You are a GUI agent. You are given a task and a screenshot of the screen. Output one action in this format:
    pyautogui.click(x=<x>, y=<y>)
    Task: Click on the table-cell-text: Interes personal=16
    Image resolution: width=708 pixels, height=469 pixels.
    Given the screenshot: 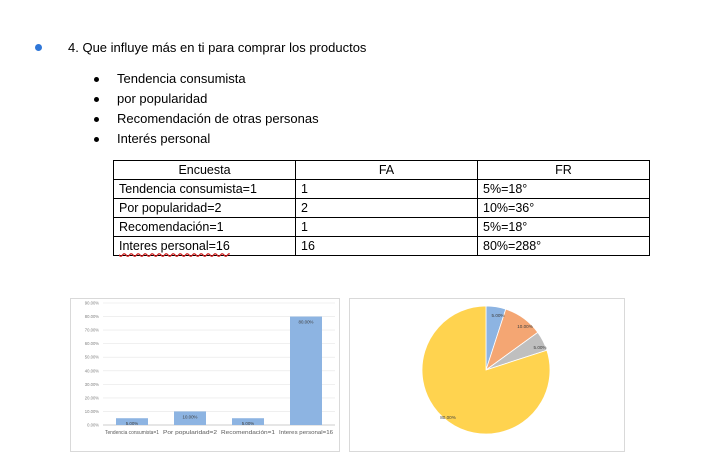 What is the action you would take?
    pyautogui.click(x=174, y=246)
    